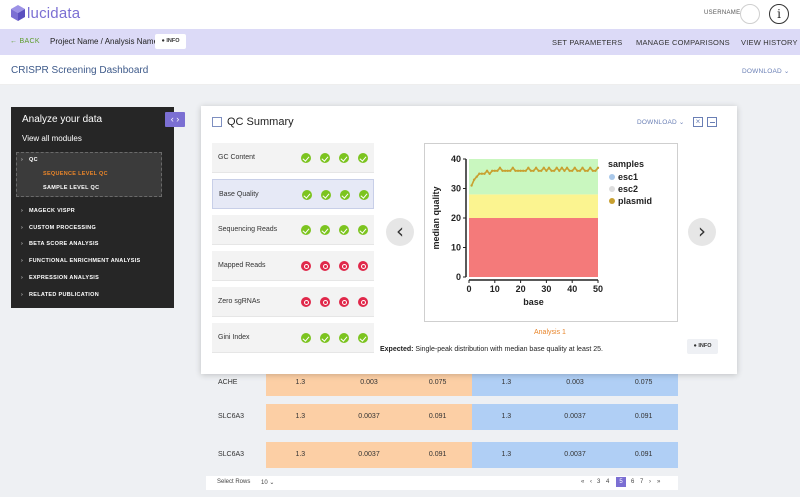 The height and width of the screenshot is (497, 800). I want to click on download-button: DOWNLOAD ⌄, so click(766, 71).